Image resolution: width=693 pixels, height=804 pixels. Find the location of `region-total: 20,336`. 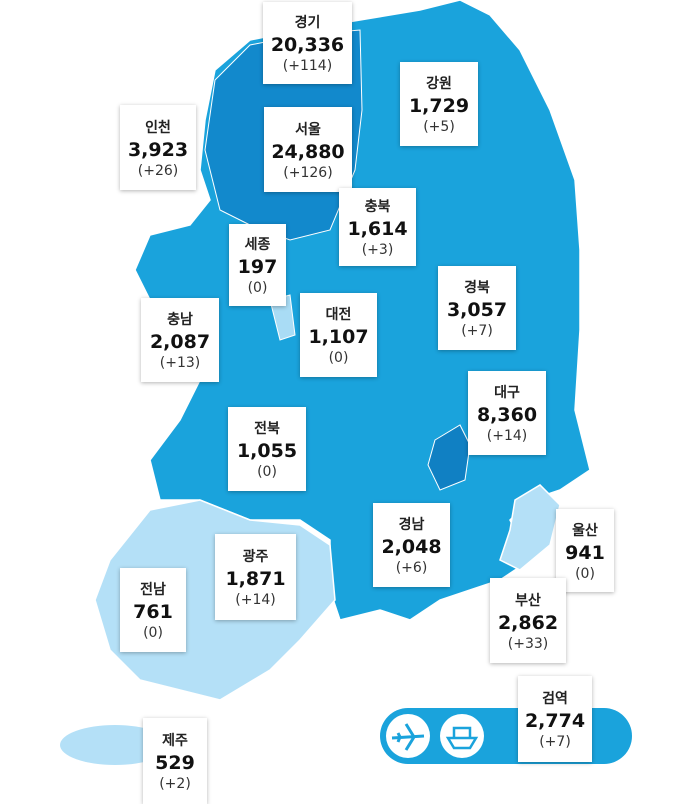

region-total: 20,336 is located at coordinates (307, 45).